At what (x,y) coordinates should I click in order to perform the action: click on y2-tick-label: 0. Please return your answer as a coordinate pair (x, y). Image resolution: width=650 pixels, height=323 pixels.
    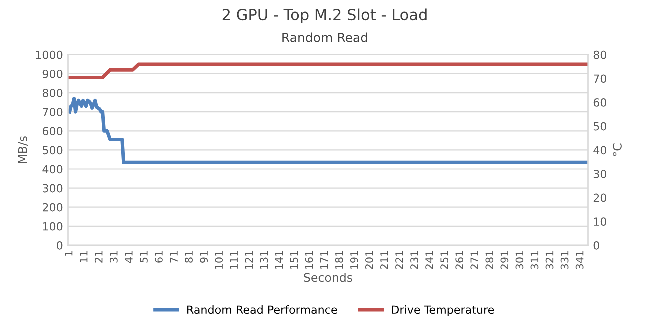
    Looking at the image, I should click on (597, 245).